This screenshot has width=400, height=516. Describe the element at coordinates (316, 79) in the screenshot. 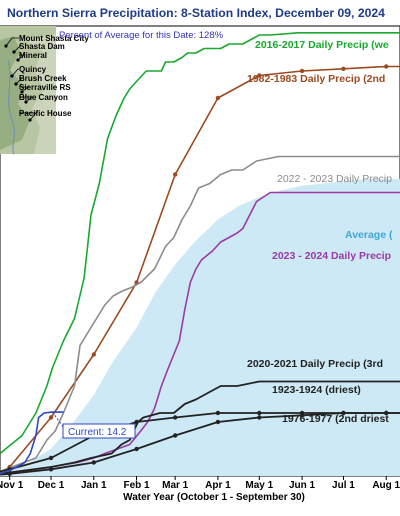

I see `series-label-1982-1983-daily-precip-2nd-wettest: 1982-1983 Daily Precip (2nd` at that location.